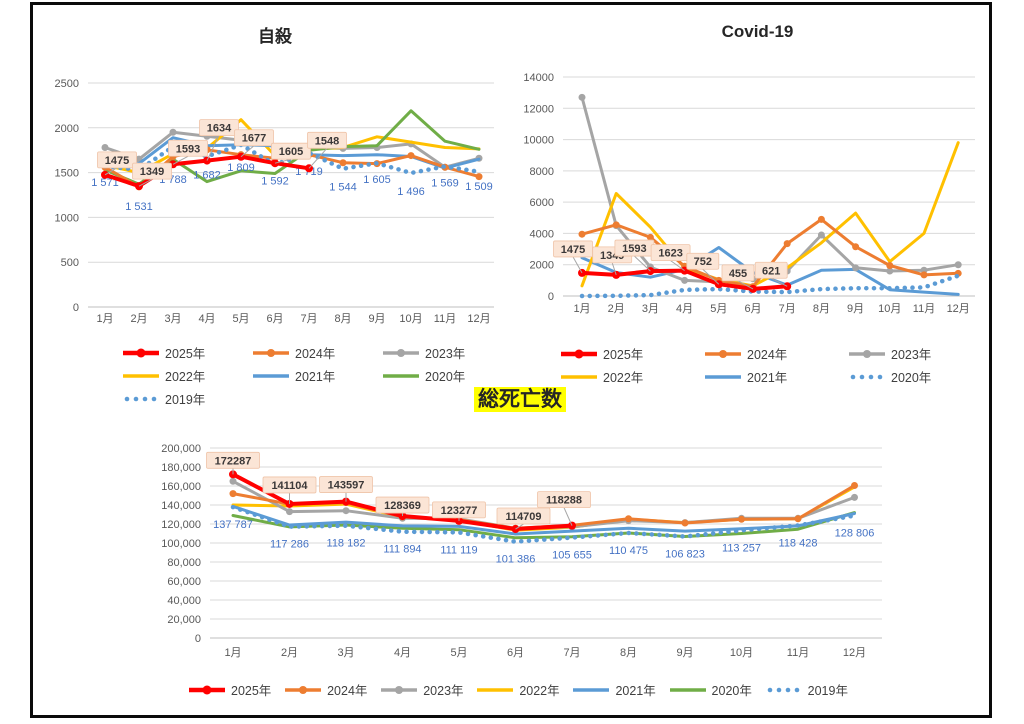 The width and height of the screenshot is (1024, 724). I want to click on series-line-2019年, so click(292, 159).